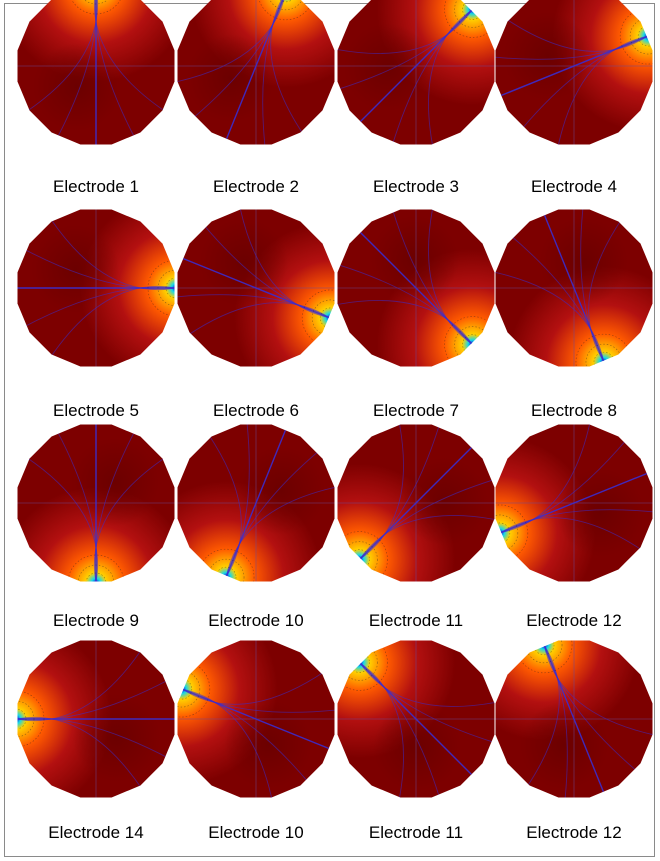 This screenshot has width=660, height=861. I want to click on electrode-label: Electrode 6, so click(256, 410).